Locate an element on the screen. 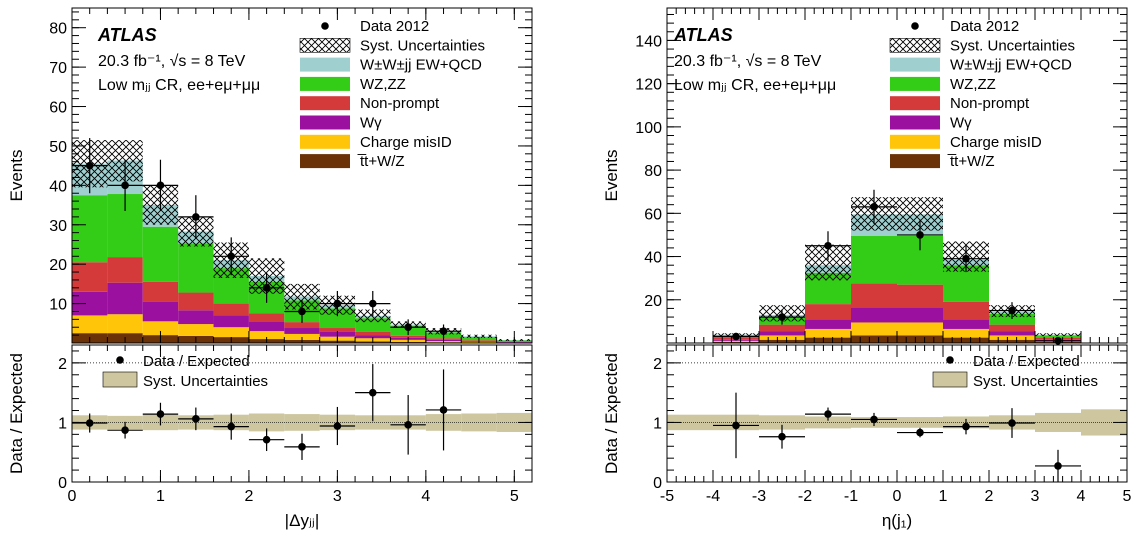 The width and height of the screenshot is (1134, 538). legend-data-label: Data 2012 is located at coordinates (394, 26).